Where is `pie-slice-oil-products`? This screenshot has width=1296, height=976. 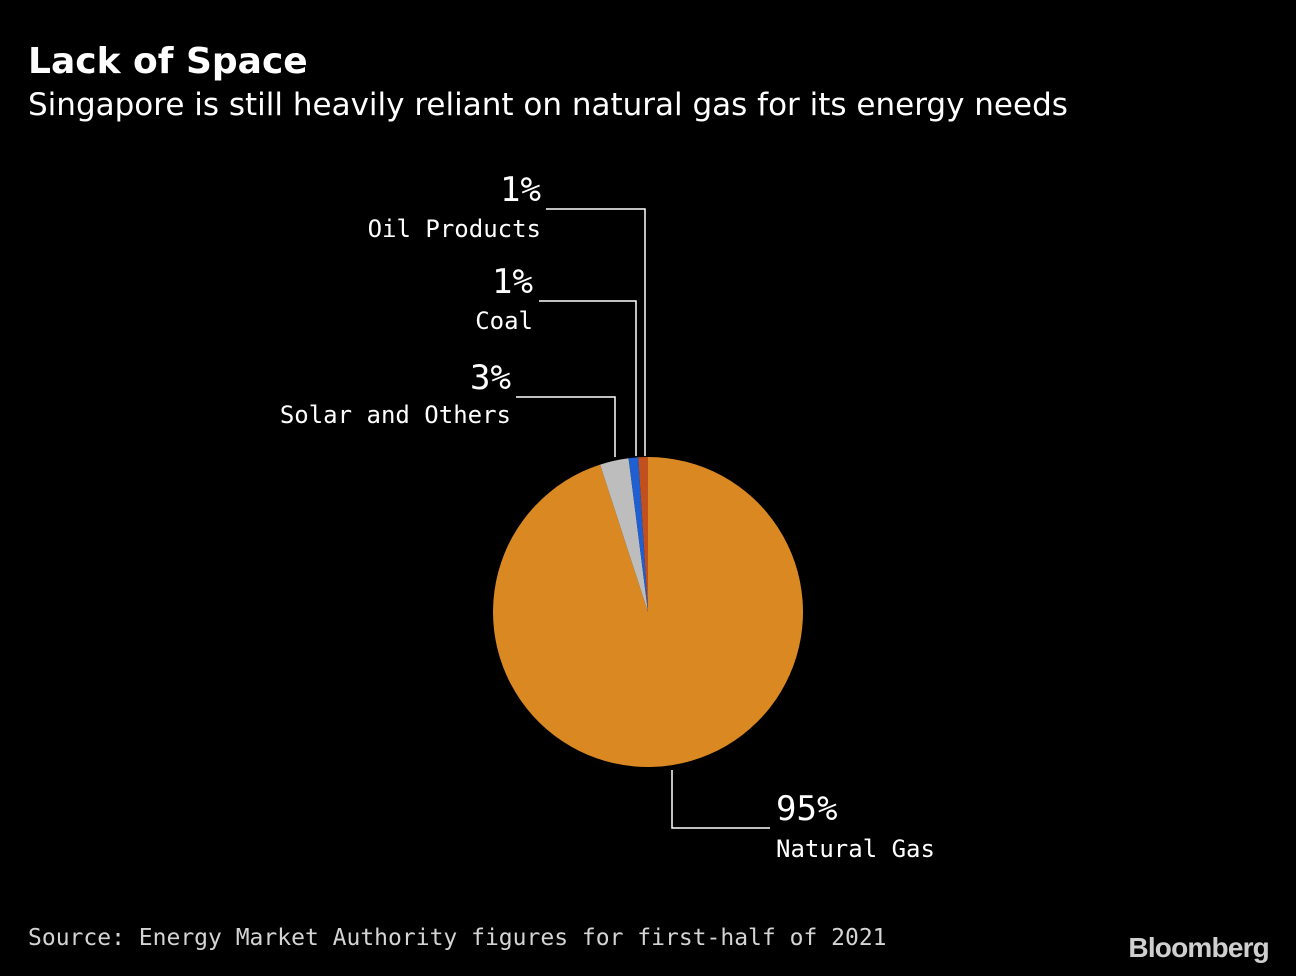
pie-slice-oil-products is located at coordinates (643, 534).